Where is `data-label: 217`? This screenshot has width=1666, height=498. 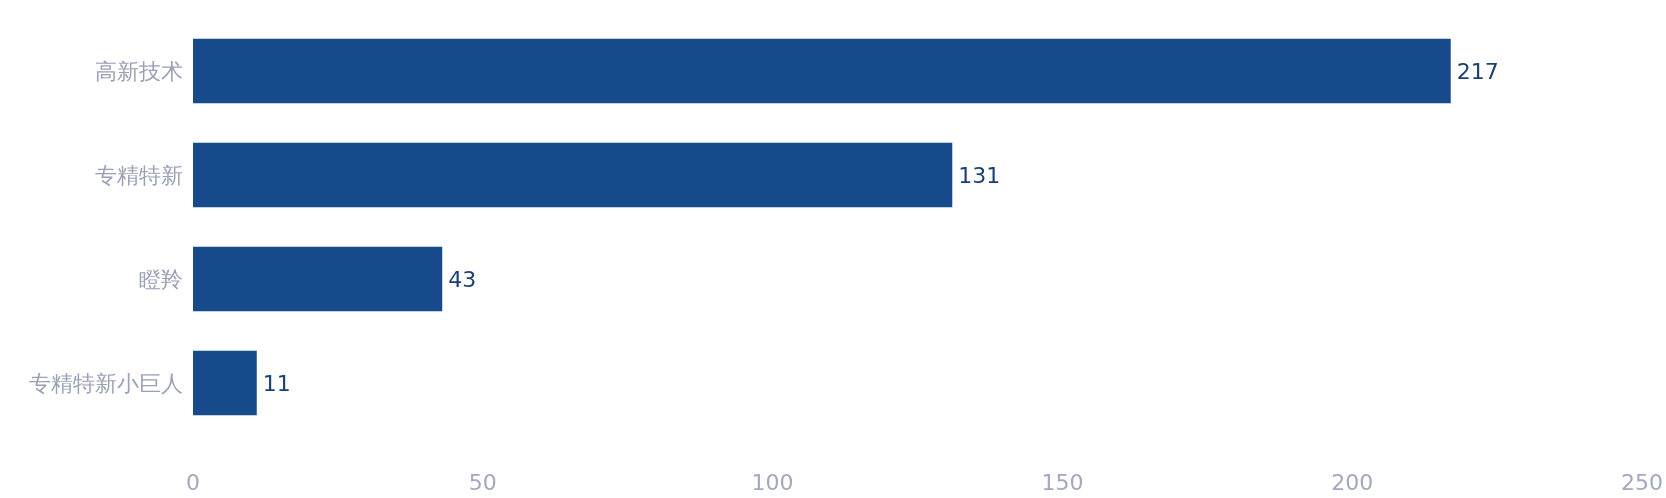
data-label: 217 is located at coordinates (1477, 71).